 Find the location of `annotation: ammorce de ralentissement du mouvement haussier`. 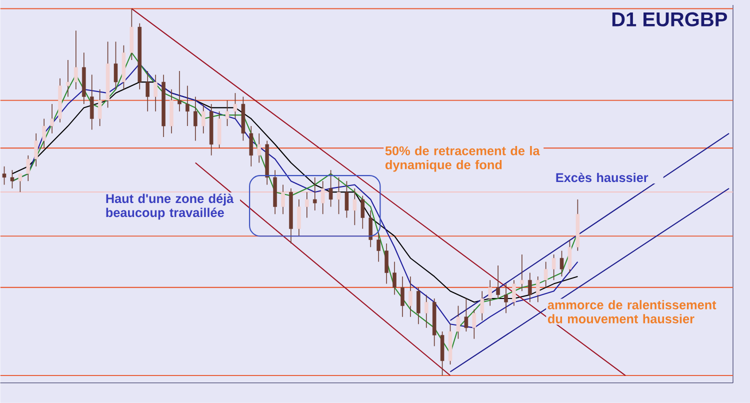

annotation: ammorce de ralentissement du mouvement haussier is located at coordinates (632, 312).